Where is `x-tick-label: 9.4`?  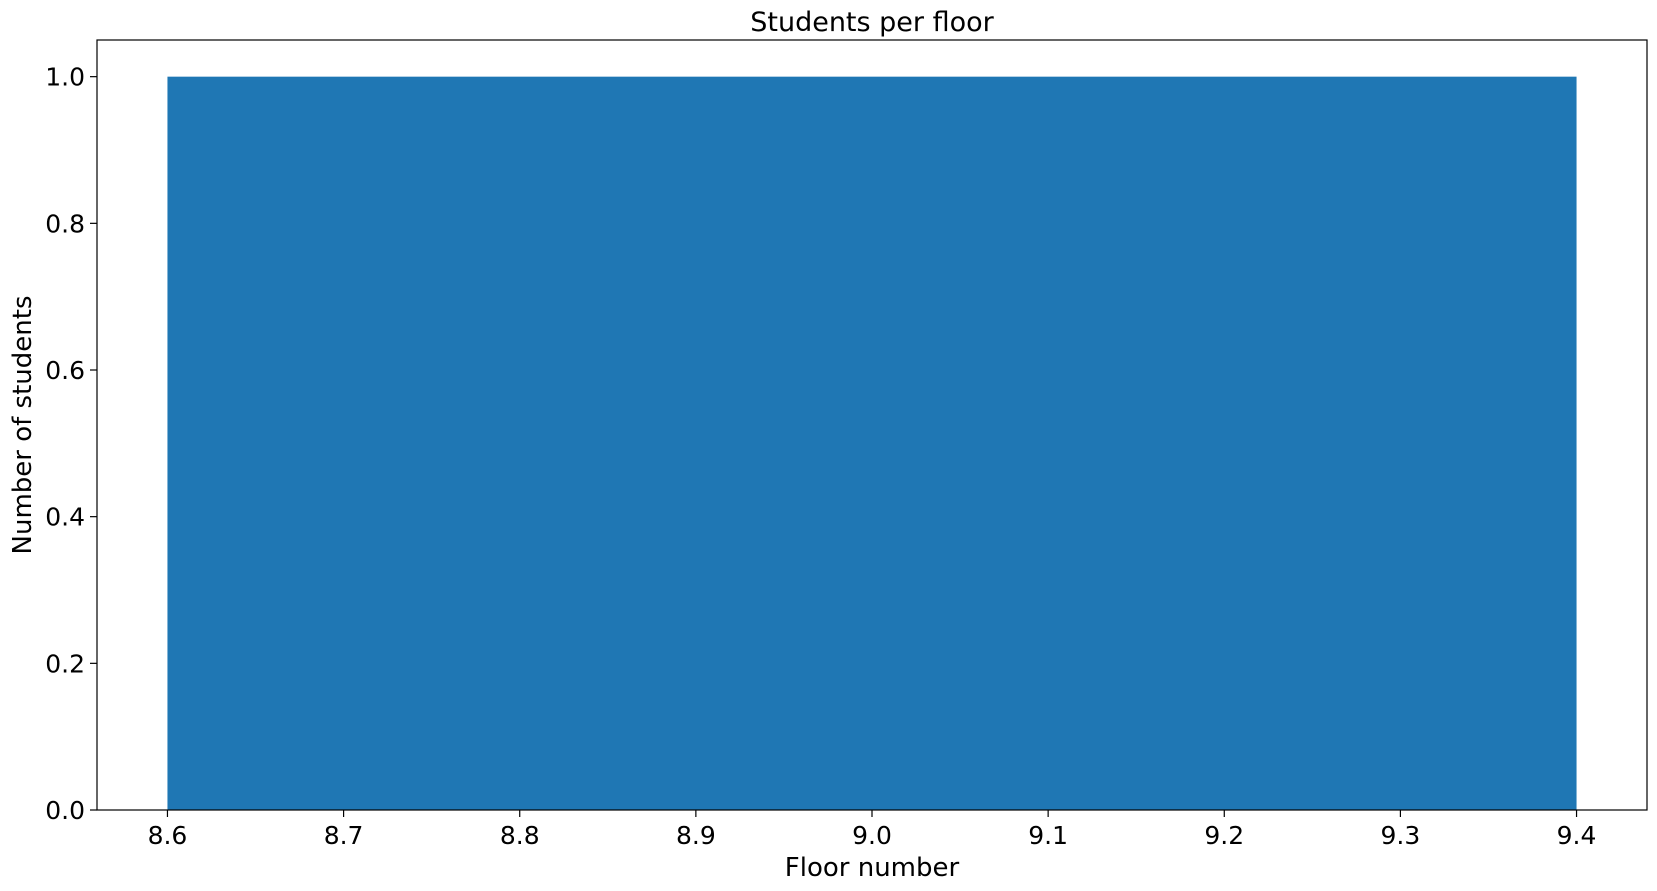
x-tick-label: 9.4 is located at coordinates (1577, 835).